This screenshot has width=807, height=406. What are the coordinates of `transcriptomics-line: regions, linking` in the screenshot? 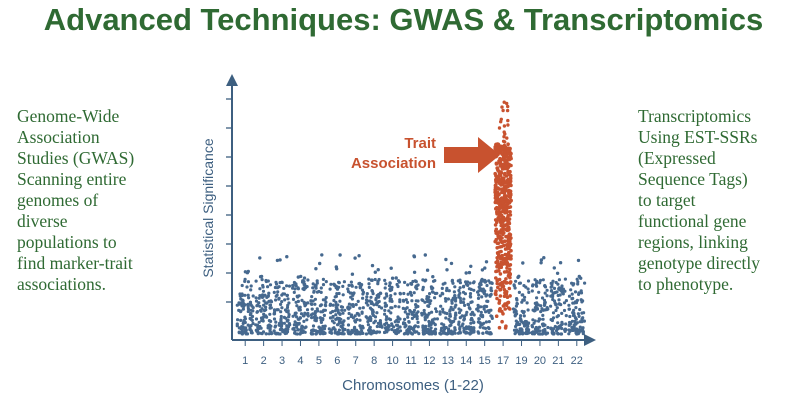 It's located at (693, 242).